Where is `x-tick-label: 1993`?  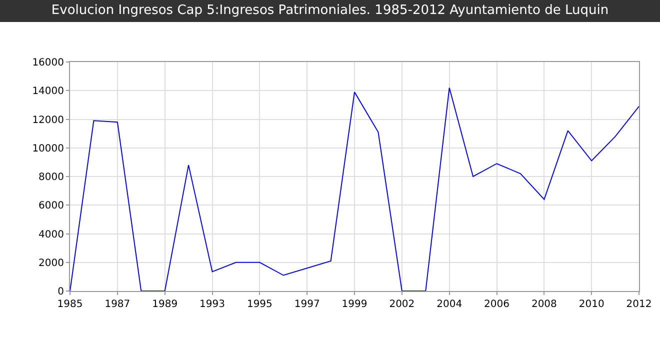
x-tick-label: 1993 is located at coordinates (212, 304).